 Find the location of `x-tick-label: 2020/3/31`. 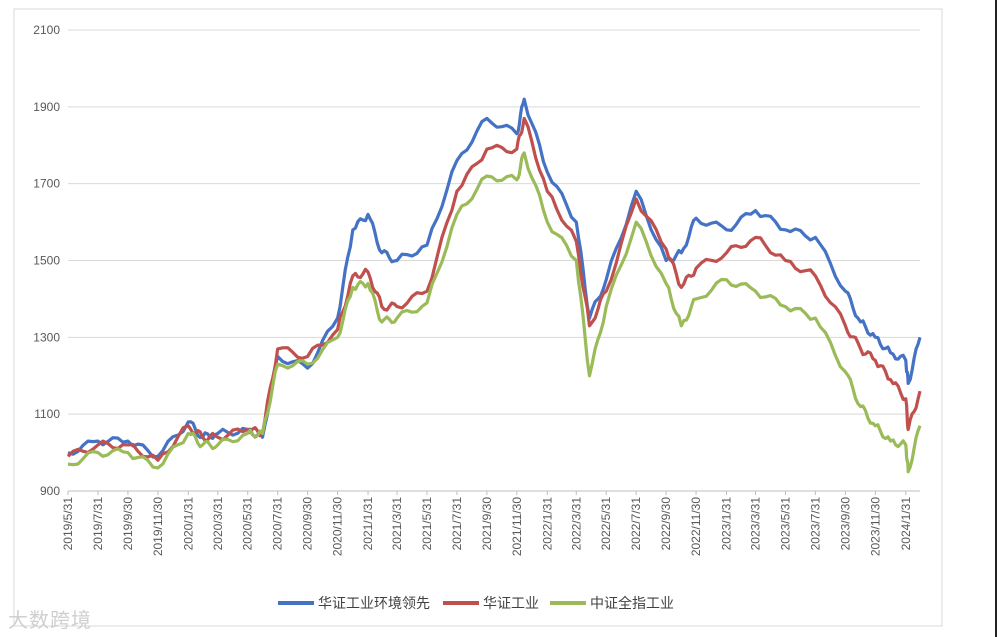

x-tick-label: 2020/3/31 is located at coordinates (218, 524).